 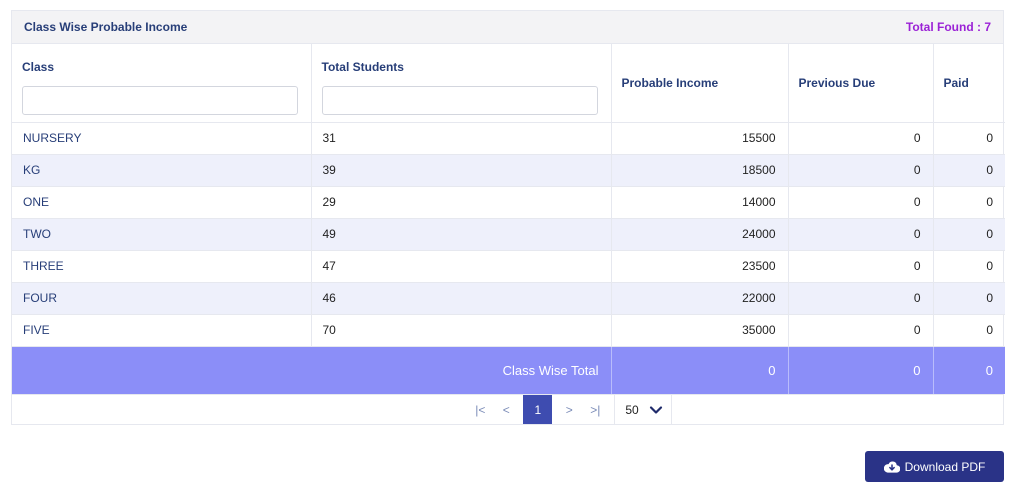 I want to click on class-cell: FIVE, so click(x=162, y=330).